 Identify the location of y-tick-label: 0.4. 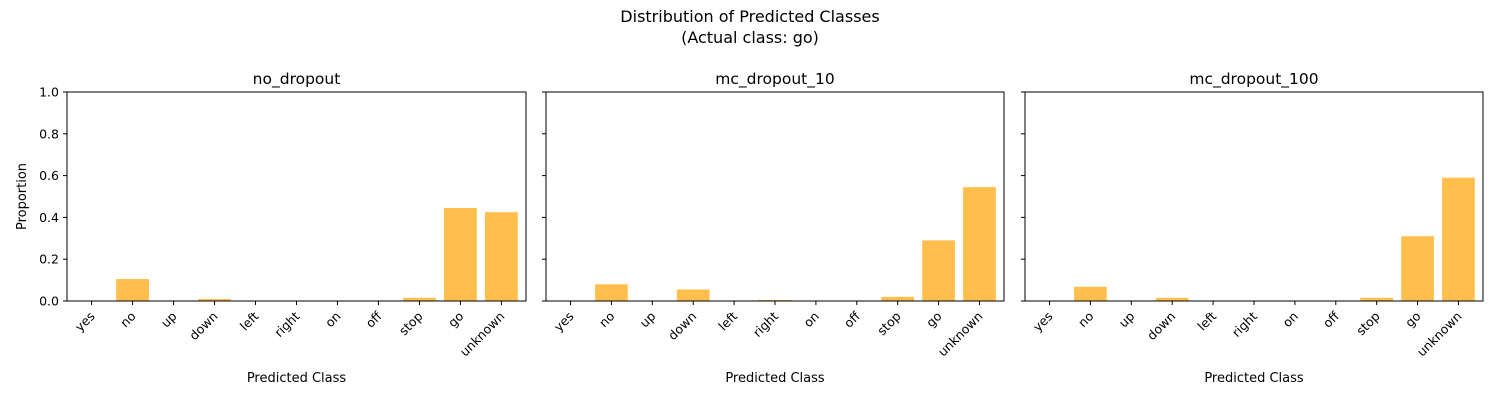
(49, 217).